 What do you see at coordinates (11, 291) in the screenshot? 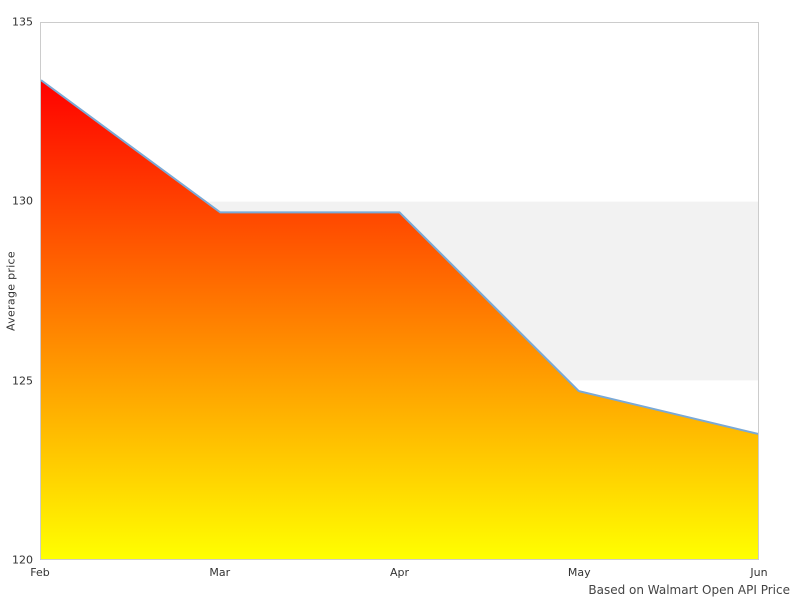
I see `y-axis-title: Average price` at bounding box center [11, 291].